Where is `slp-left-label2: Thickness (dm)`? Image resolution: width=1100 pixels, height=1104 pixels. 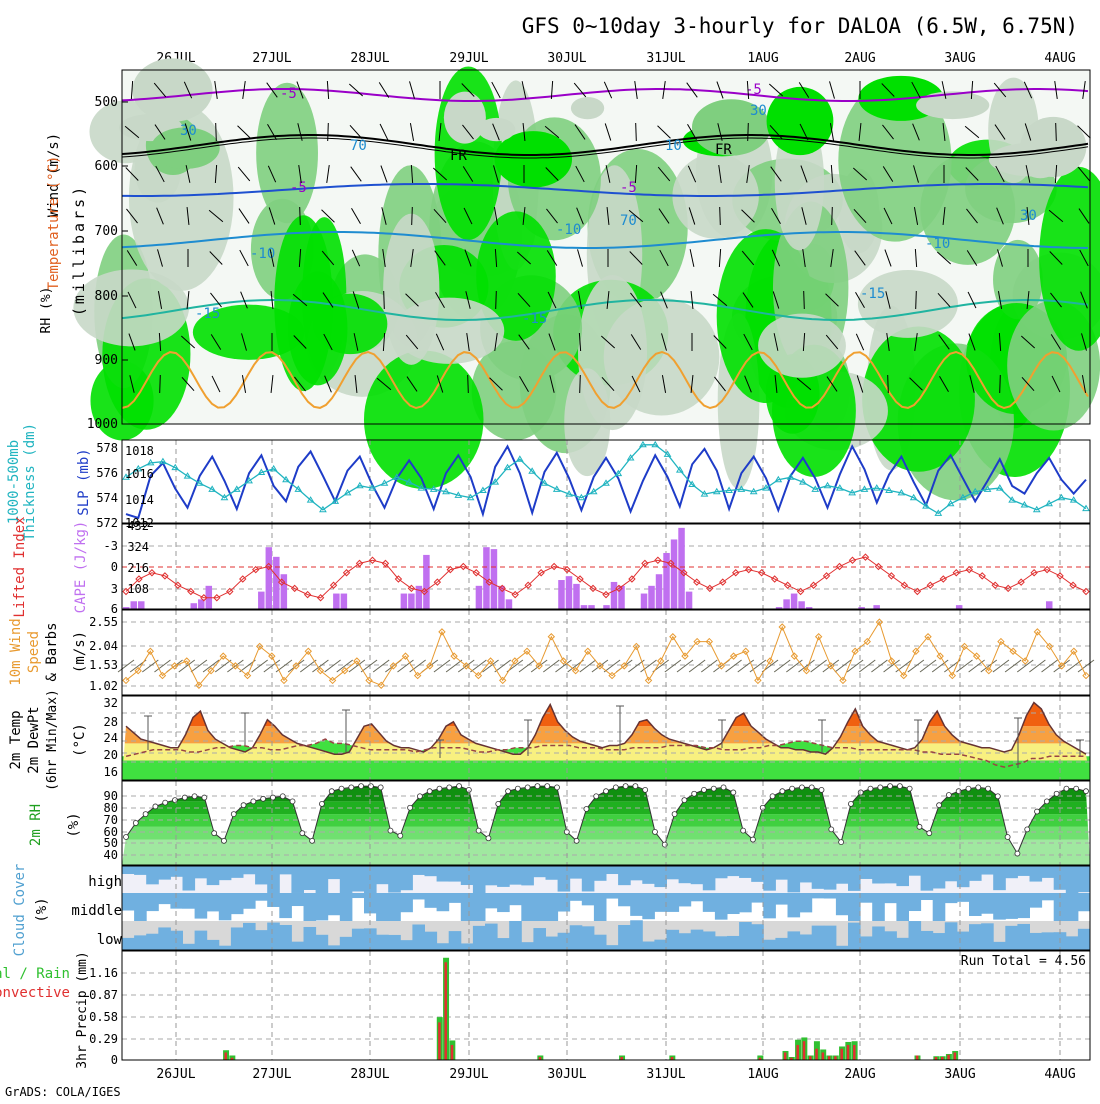 slp-left-label2: Thickness (dm) is located at coordinates (30, 482).